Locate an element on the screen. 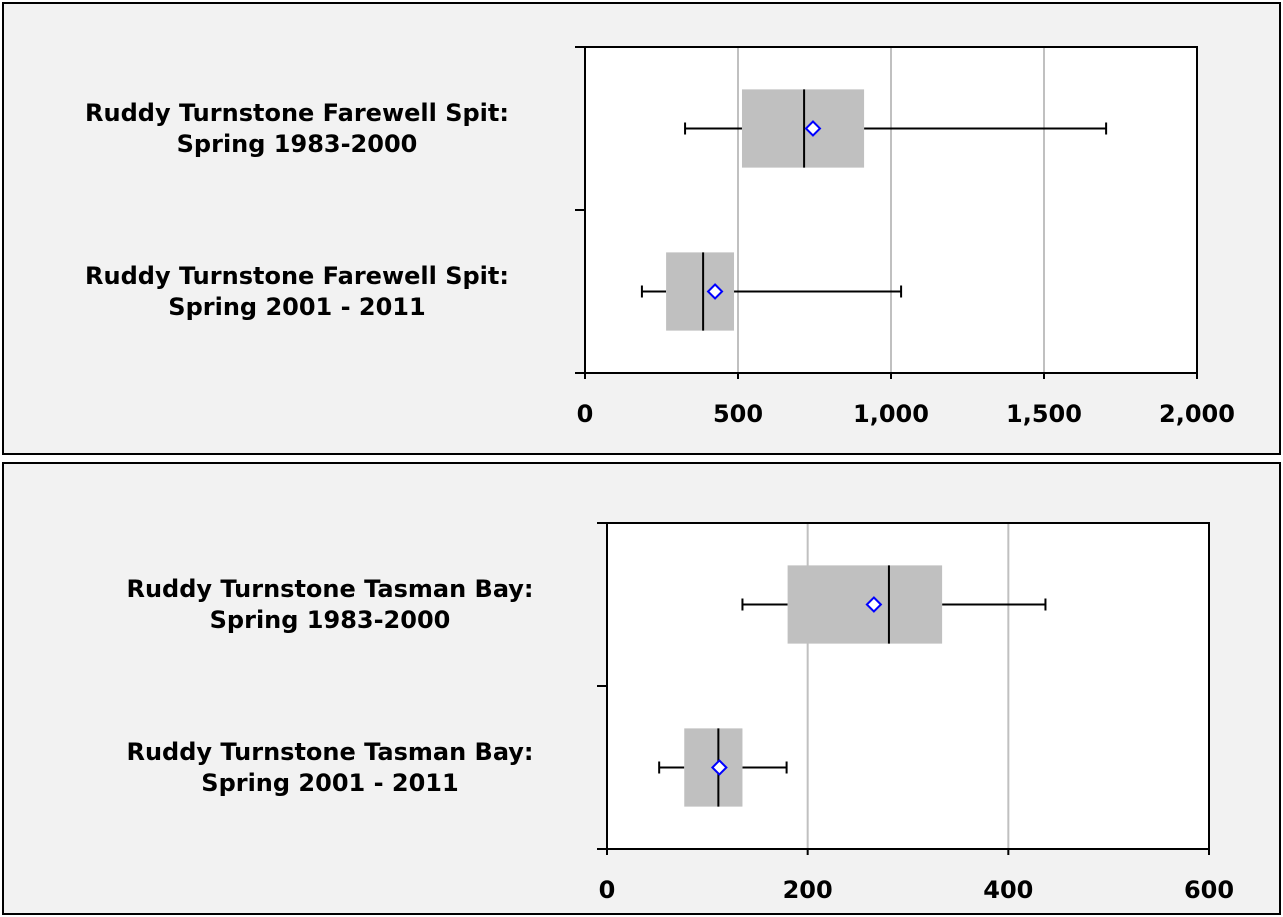 This screenshot has width=1283, height=917. x-tick-label: 1,000 is located at coordinates (891, 414).